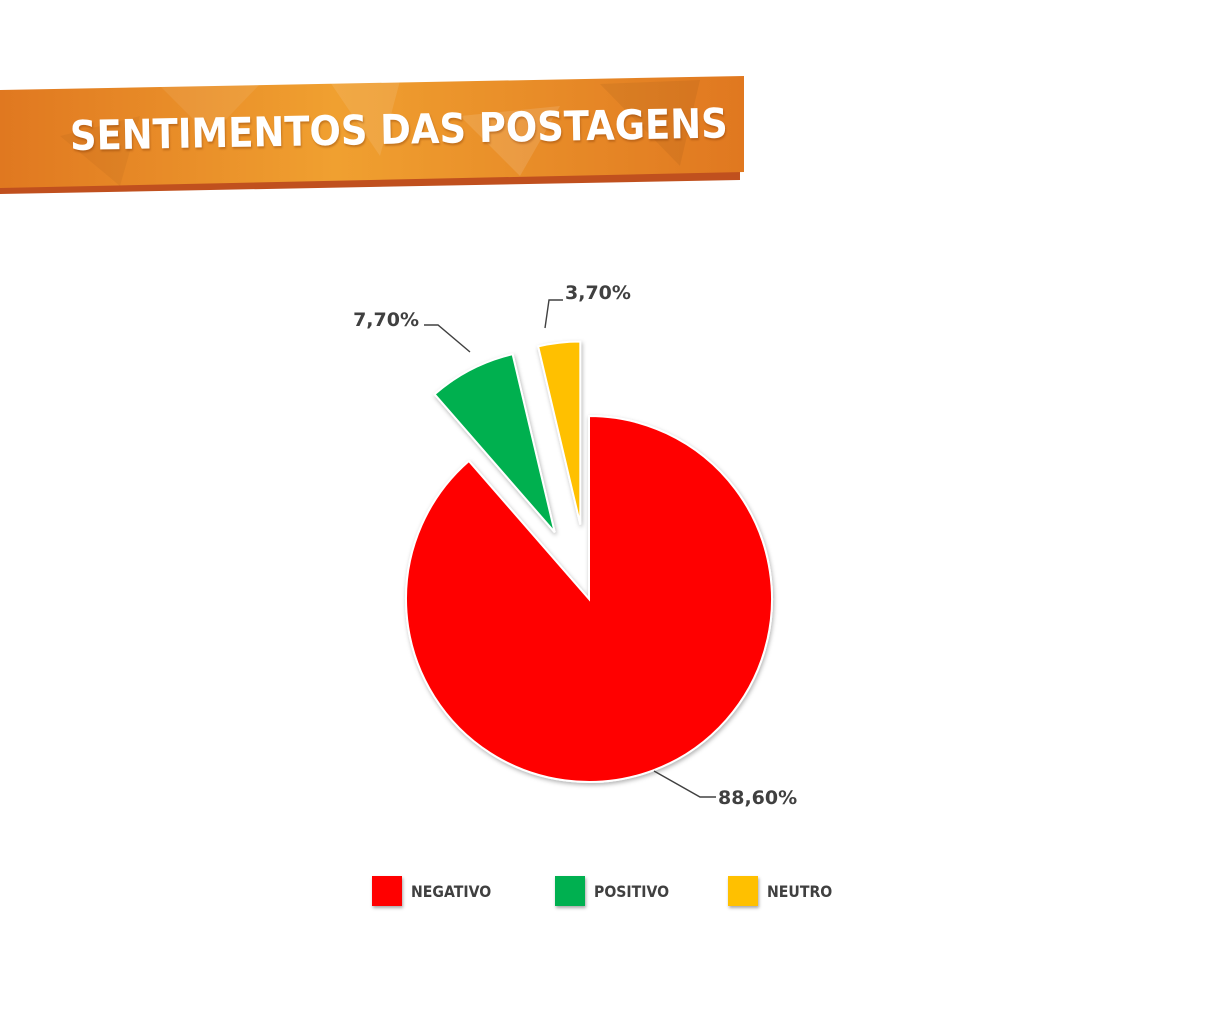  I want to click on pie-slice-positivo, so click(494, 443).